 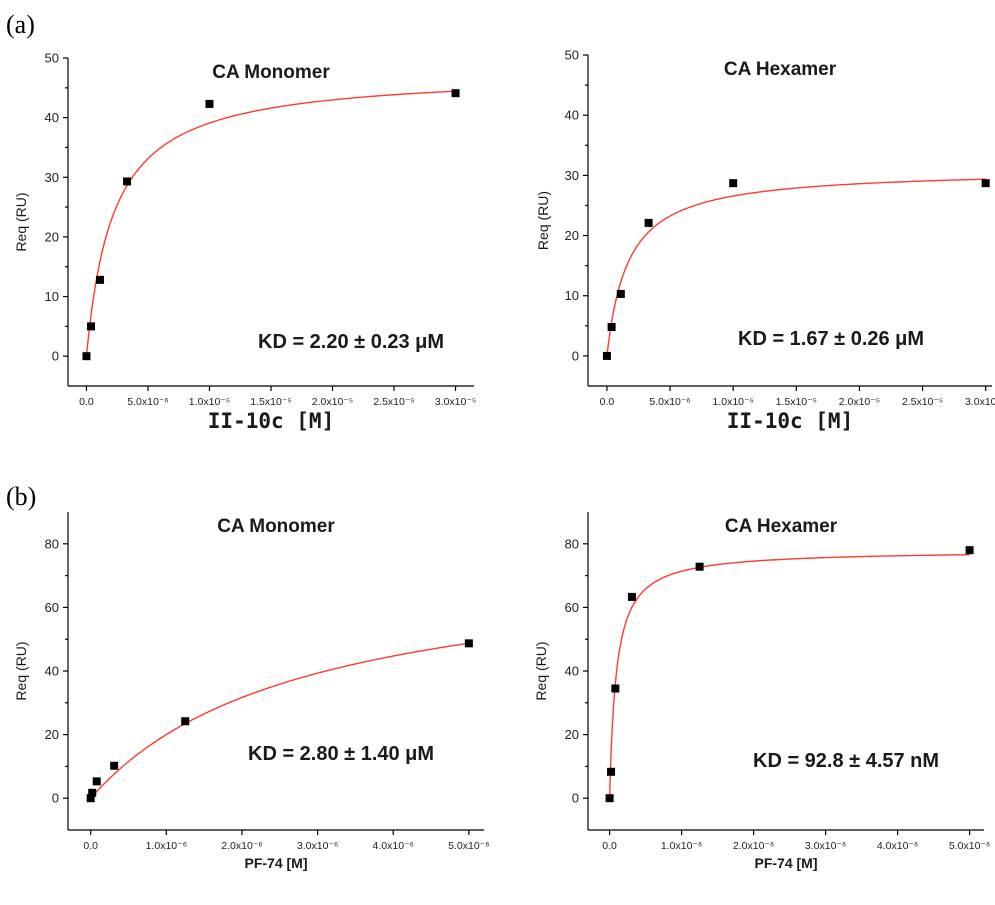 What do you see at coordinates (341, 754) in the screenshot?
I see `kd-annotation: KD = 2.80 ± 1.40 μM` at bounding box center [341, 754].